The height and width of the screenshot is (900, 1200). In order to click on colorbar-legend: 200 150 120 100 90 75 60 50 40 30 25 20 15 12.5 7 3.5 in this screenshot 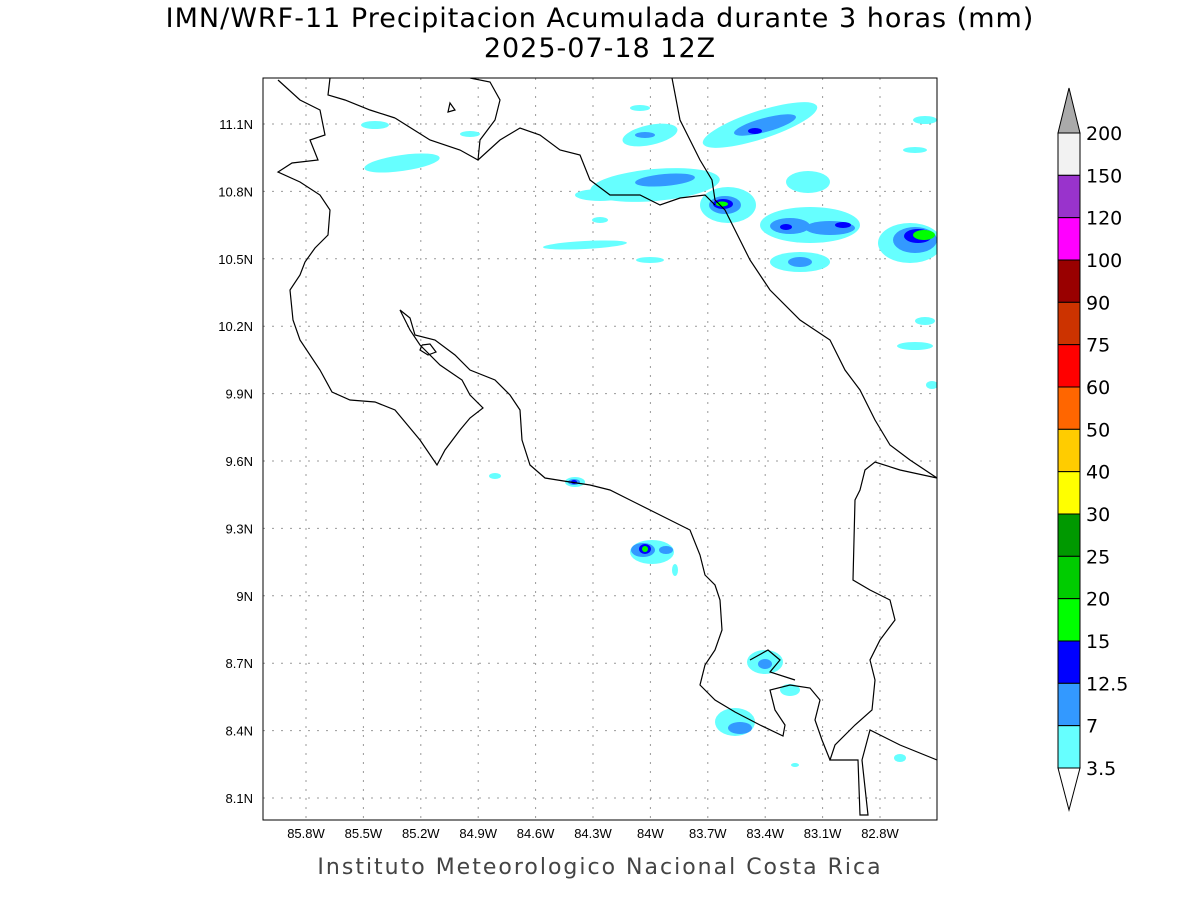, I will do `click(1092, 449)`.